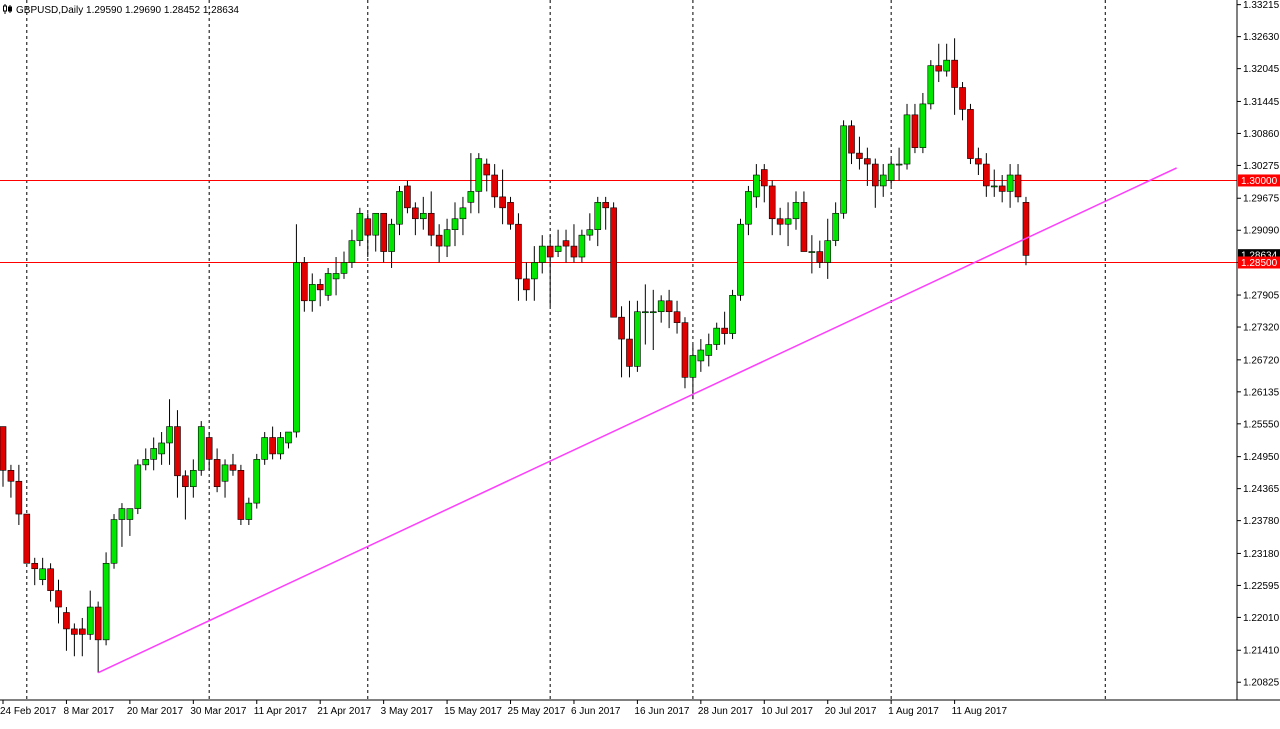 This screenshot has width=1280, height=729. Describe the element at coordinates (218, 711) in the screenshot. I see `date-tick-label: 30 Mar 2017` at that location.